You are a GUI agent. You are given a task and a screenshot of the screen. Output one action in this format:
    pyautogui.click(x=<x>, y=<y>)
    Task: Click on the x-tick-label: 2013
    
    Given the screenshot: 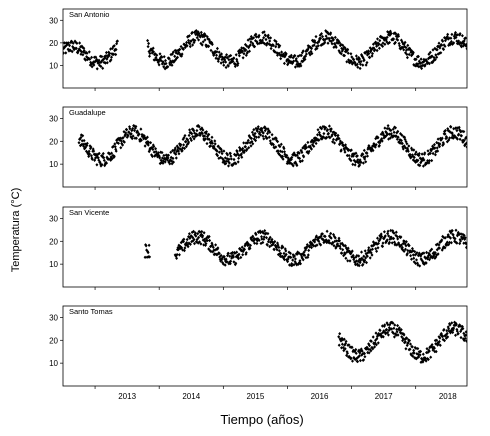 What is the action you would take?
    pyautogui.click(x=127, y=396)
    